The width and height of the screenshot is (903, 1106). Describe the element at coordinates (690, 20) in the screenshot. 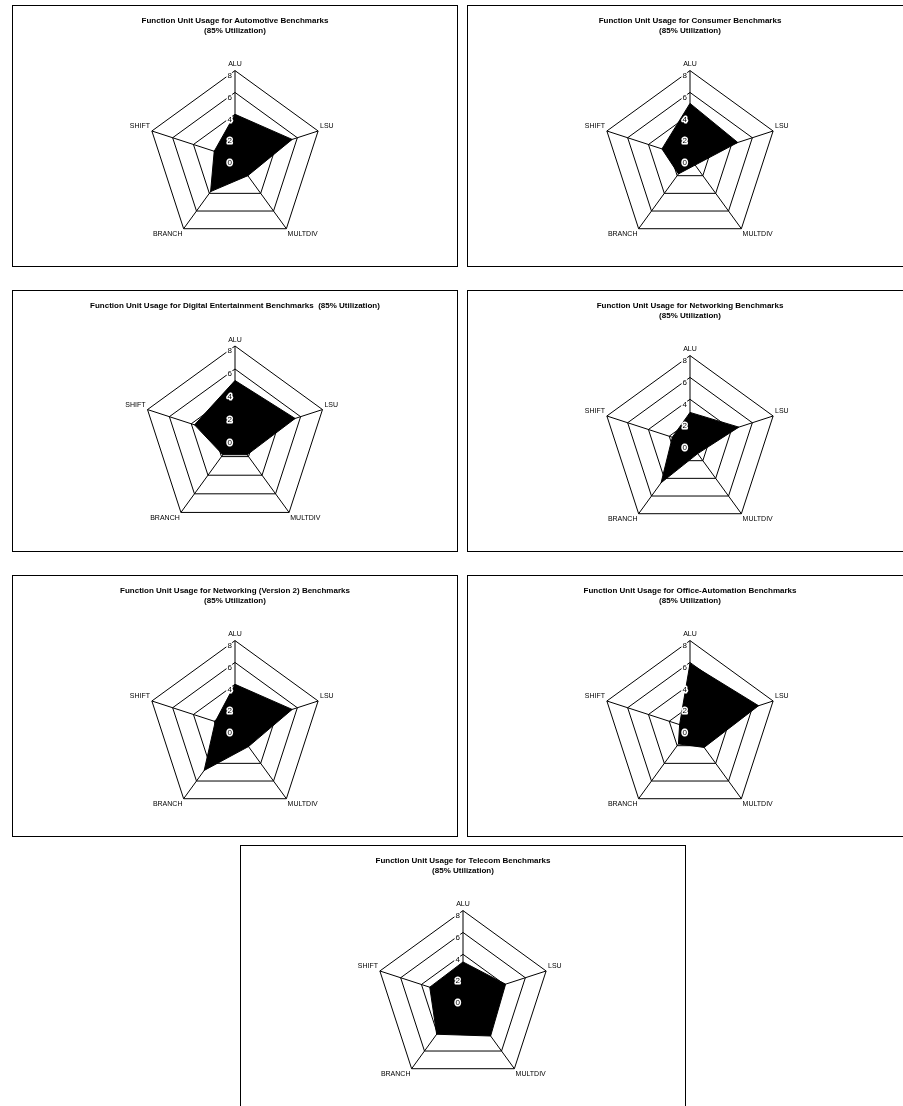

I see `chart-title: Function Unit Usage for Consumer Benchmarks` at that location.